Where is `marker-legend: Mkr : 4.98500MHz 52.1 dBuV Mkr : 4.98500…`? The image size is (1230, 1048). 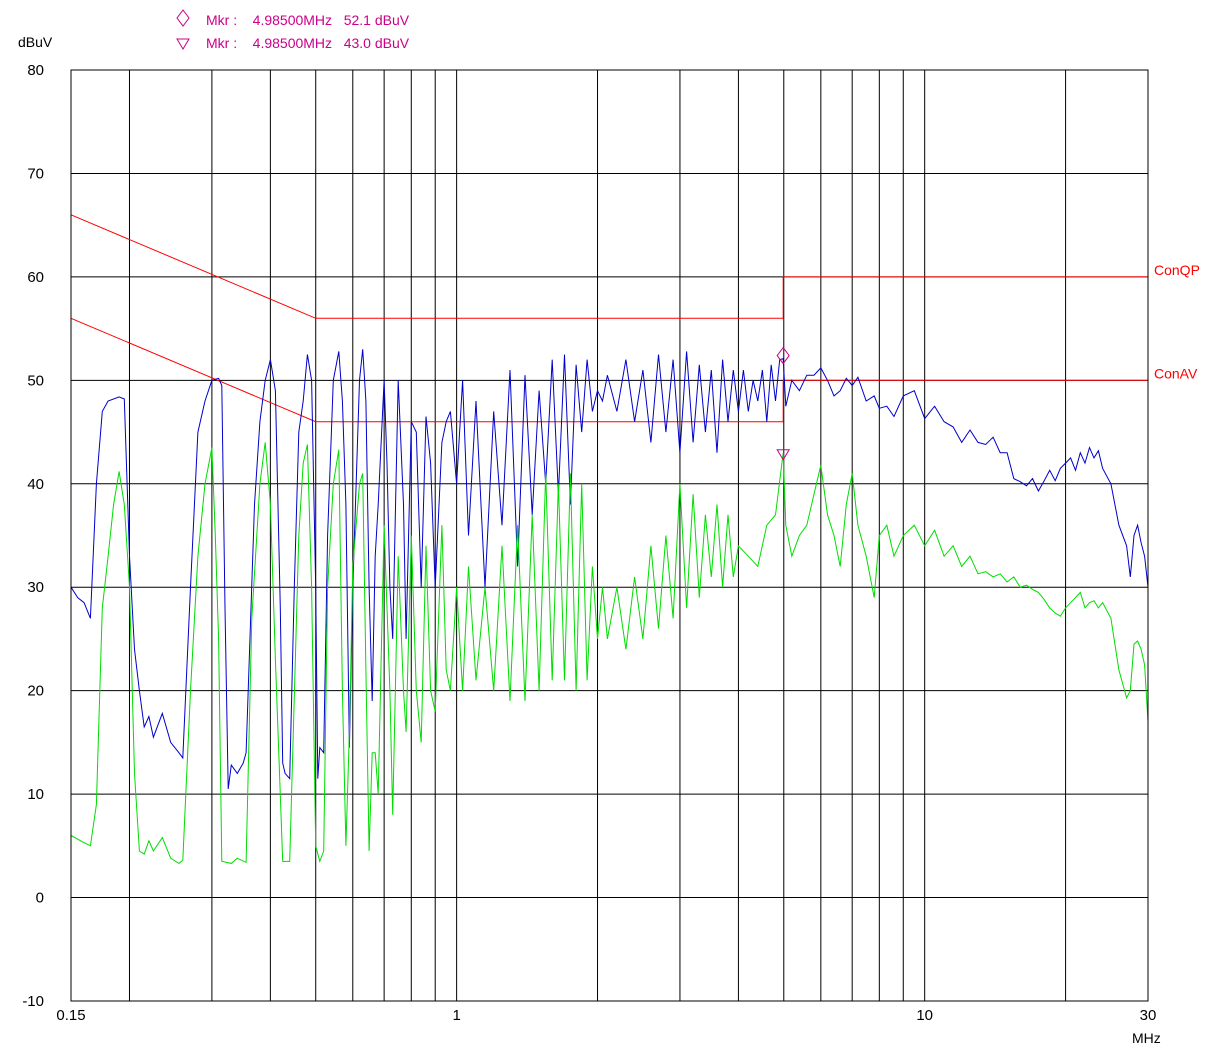 marker-legend: Mkr : 4.98500MHz 52.1 dBuV Mkr : 4.98500… is located at coordinates (293, 30).